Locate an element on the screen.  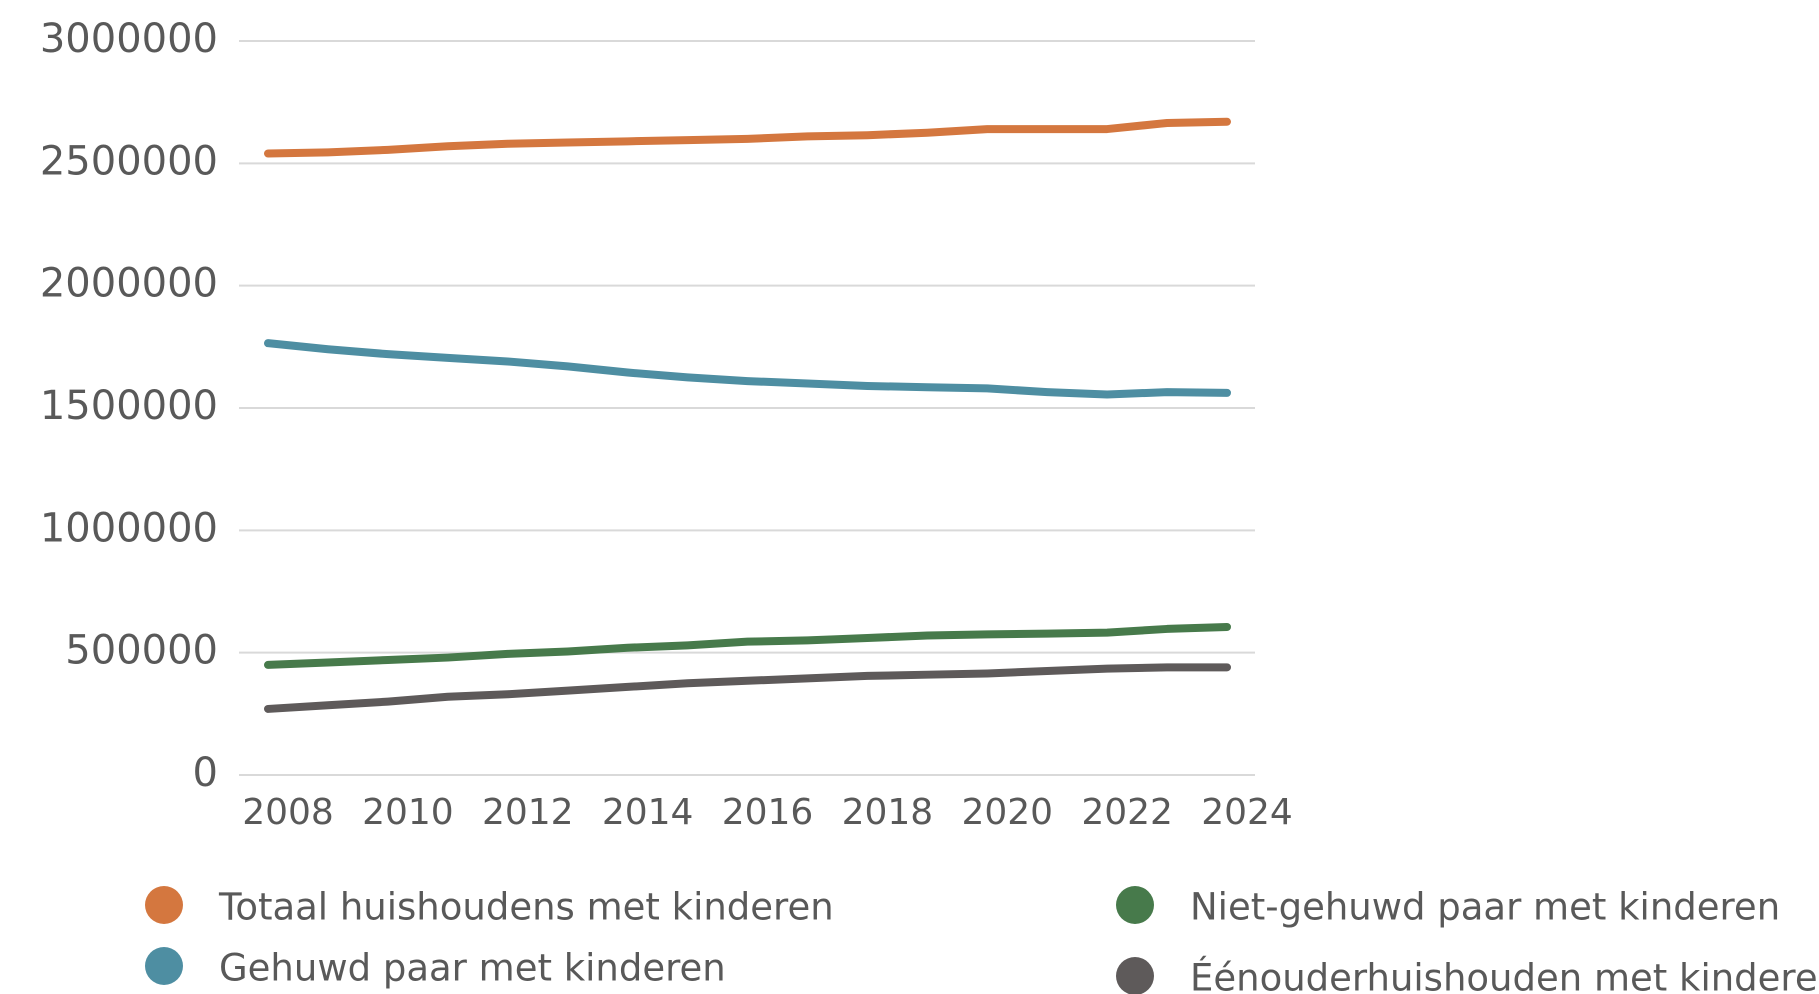
y-tick-label: 1000000 is located at coordinates (129, 528).